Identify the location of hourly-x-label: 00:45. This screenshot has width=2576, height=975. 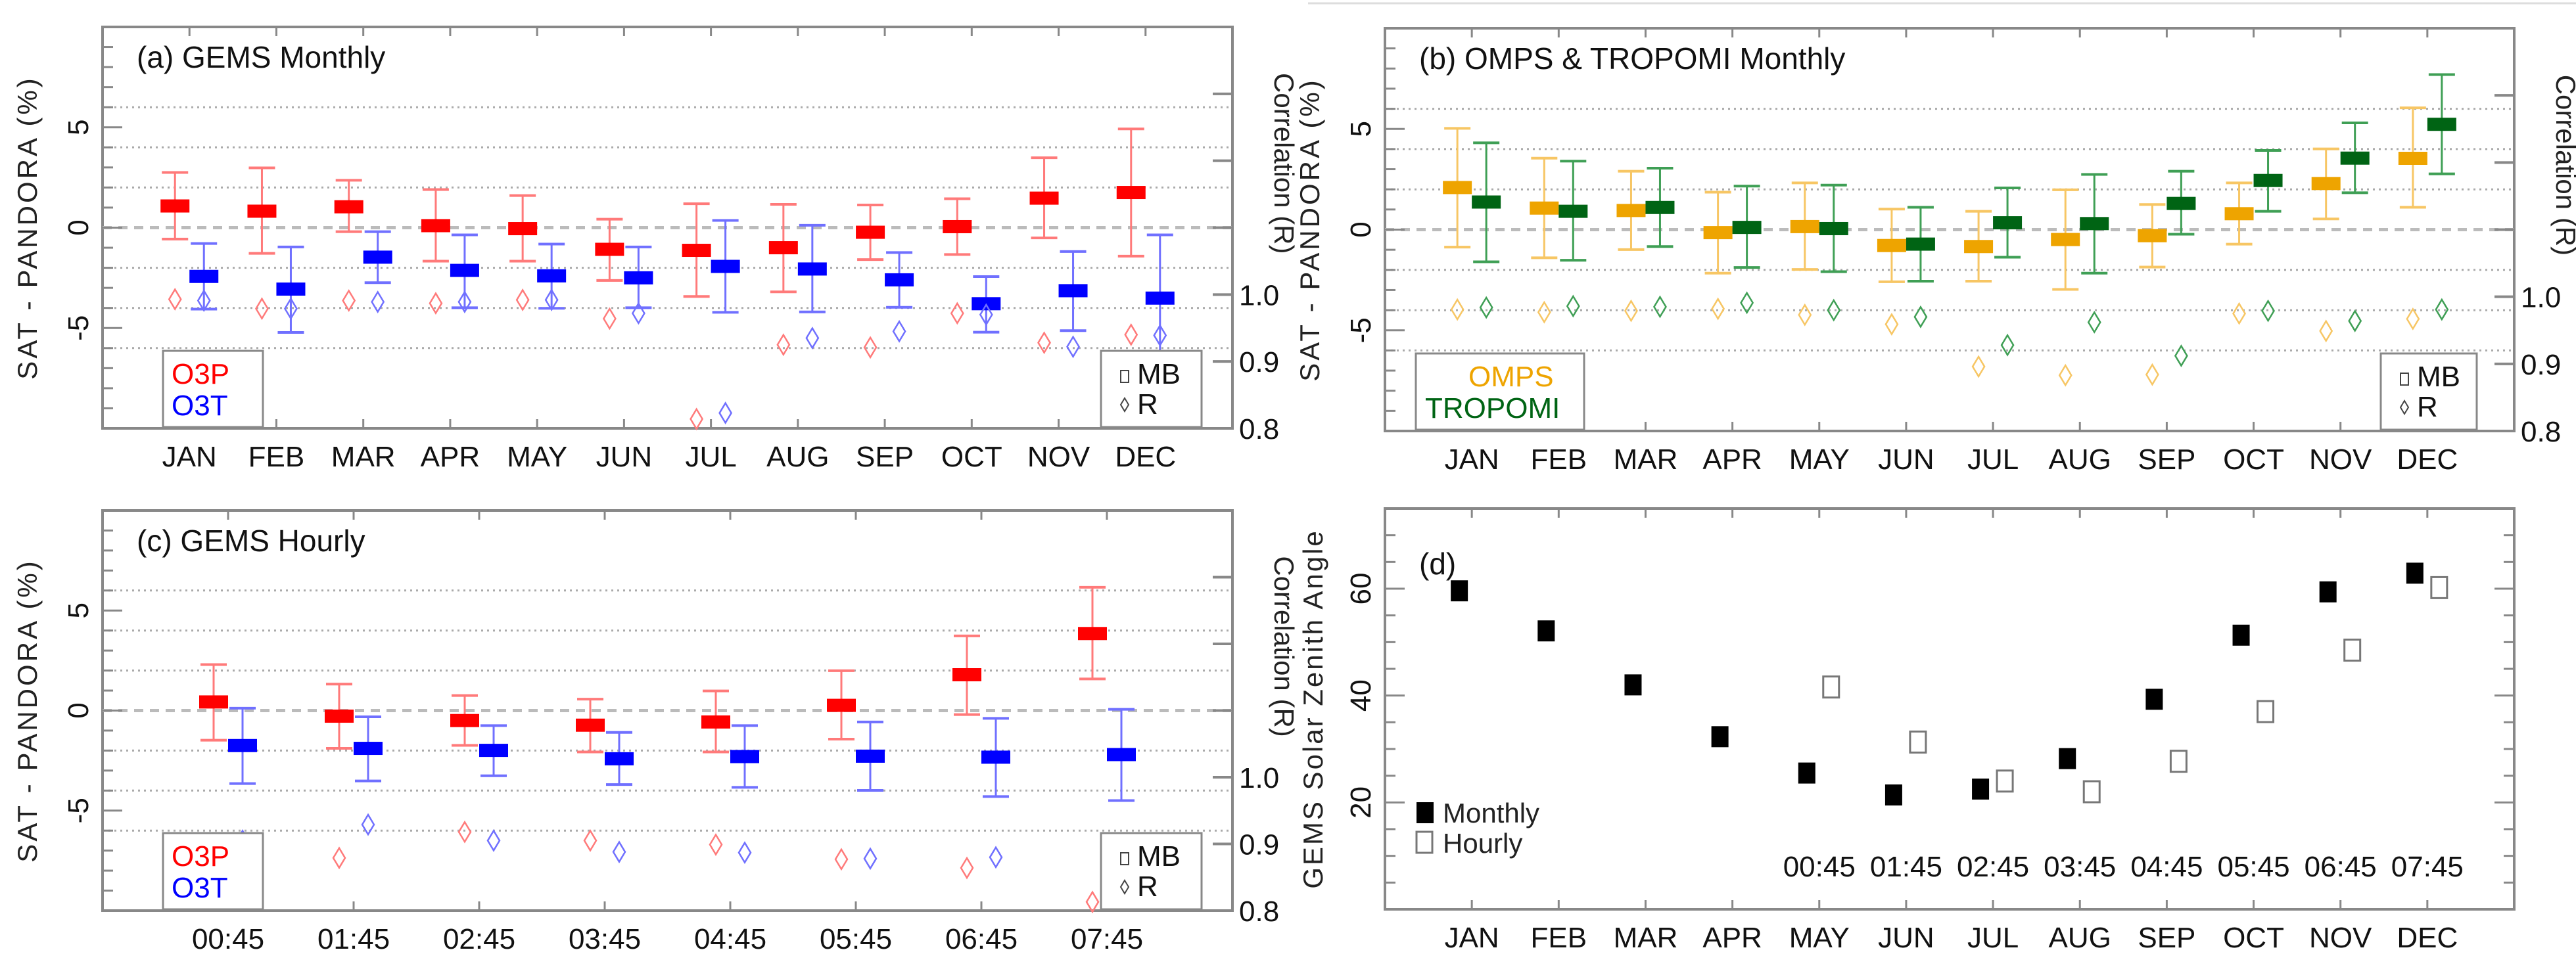
(1819, 867).